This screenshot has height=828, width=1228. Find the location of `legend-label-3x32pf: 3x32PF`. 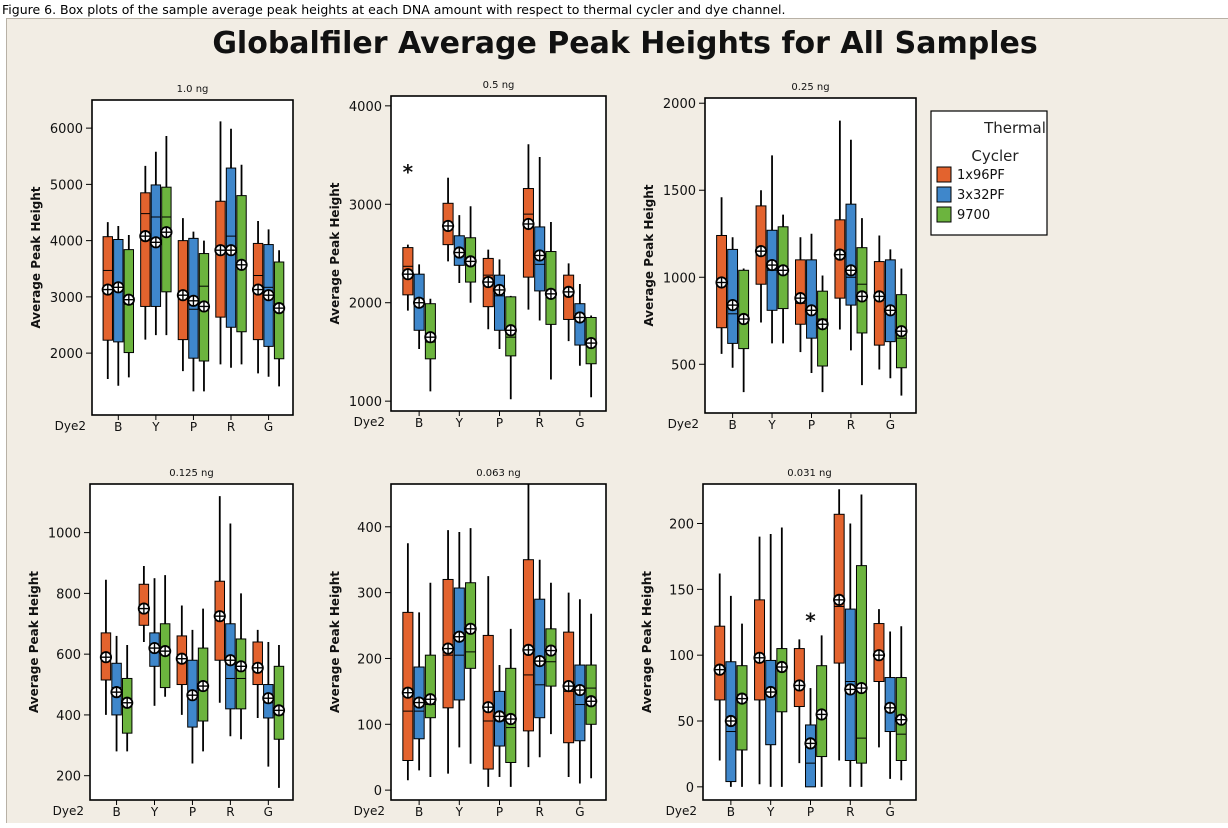

legend-label-3x32pf: 3x32PF is located at coordinates (981, 195).